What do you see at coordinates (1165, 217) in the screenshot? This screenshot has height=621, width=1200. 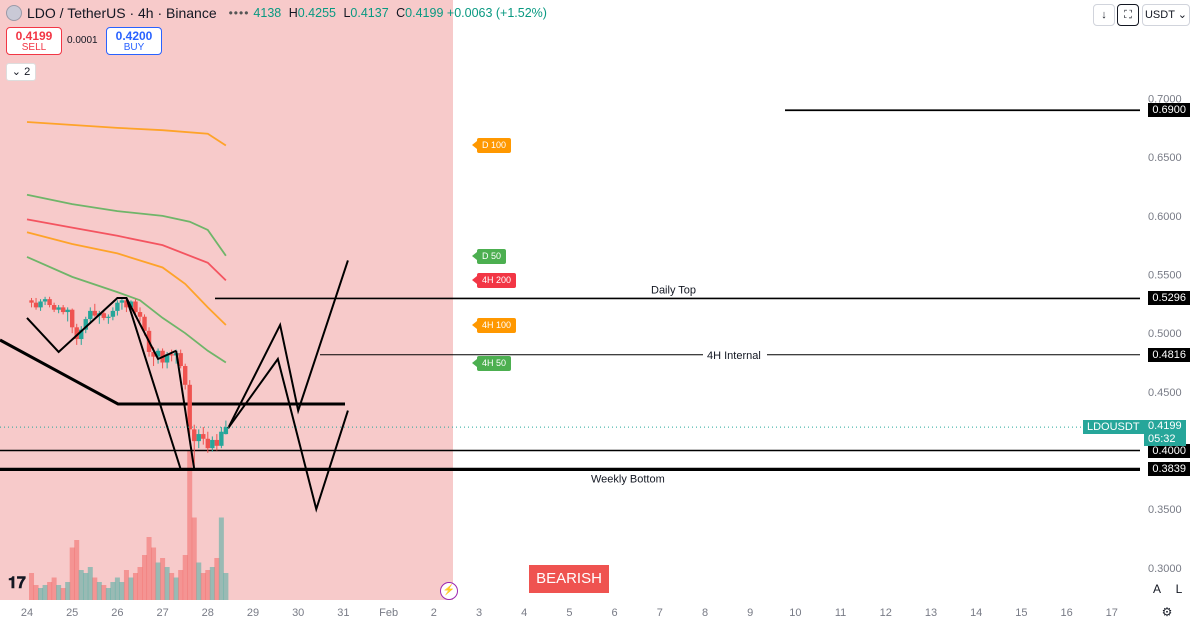 I see `y-tick-label: 0.6000` at bounding box center [1165, 217].